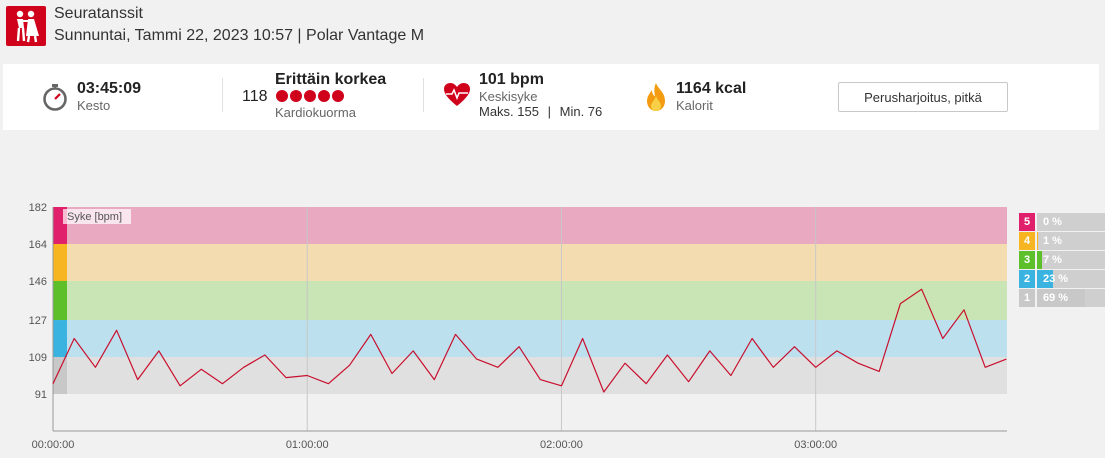 Image resolution: width=1105 pixels, height=458 pixels. I want to click on zone-percent: 69 %, so click(1056, 298).